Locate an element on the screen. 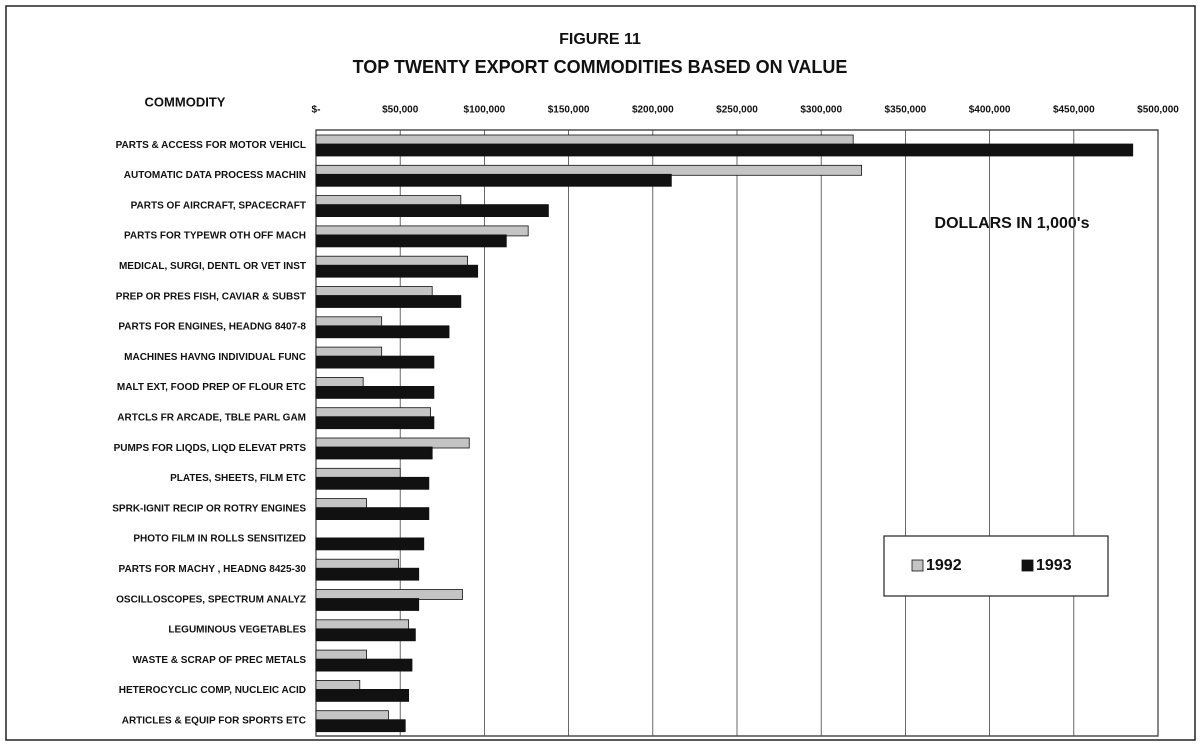  y-tick-label: WASTE & SCRAP OF PREC METALS is located at coordinates (219, 660).